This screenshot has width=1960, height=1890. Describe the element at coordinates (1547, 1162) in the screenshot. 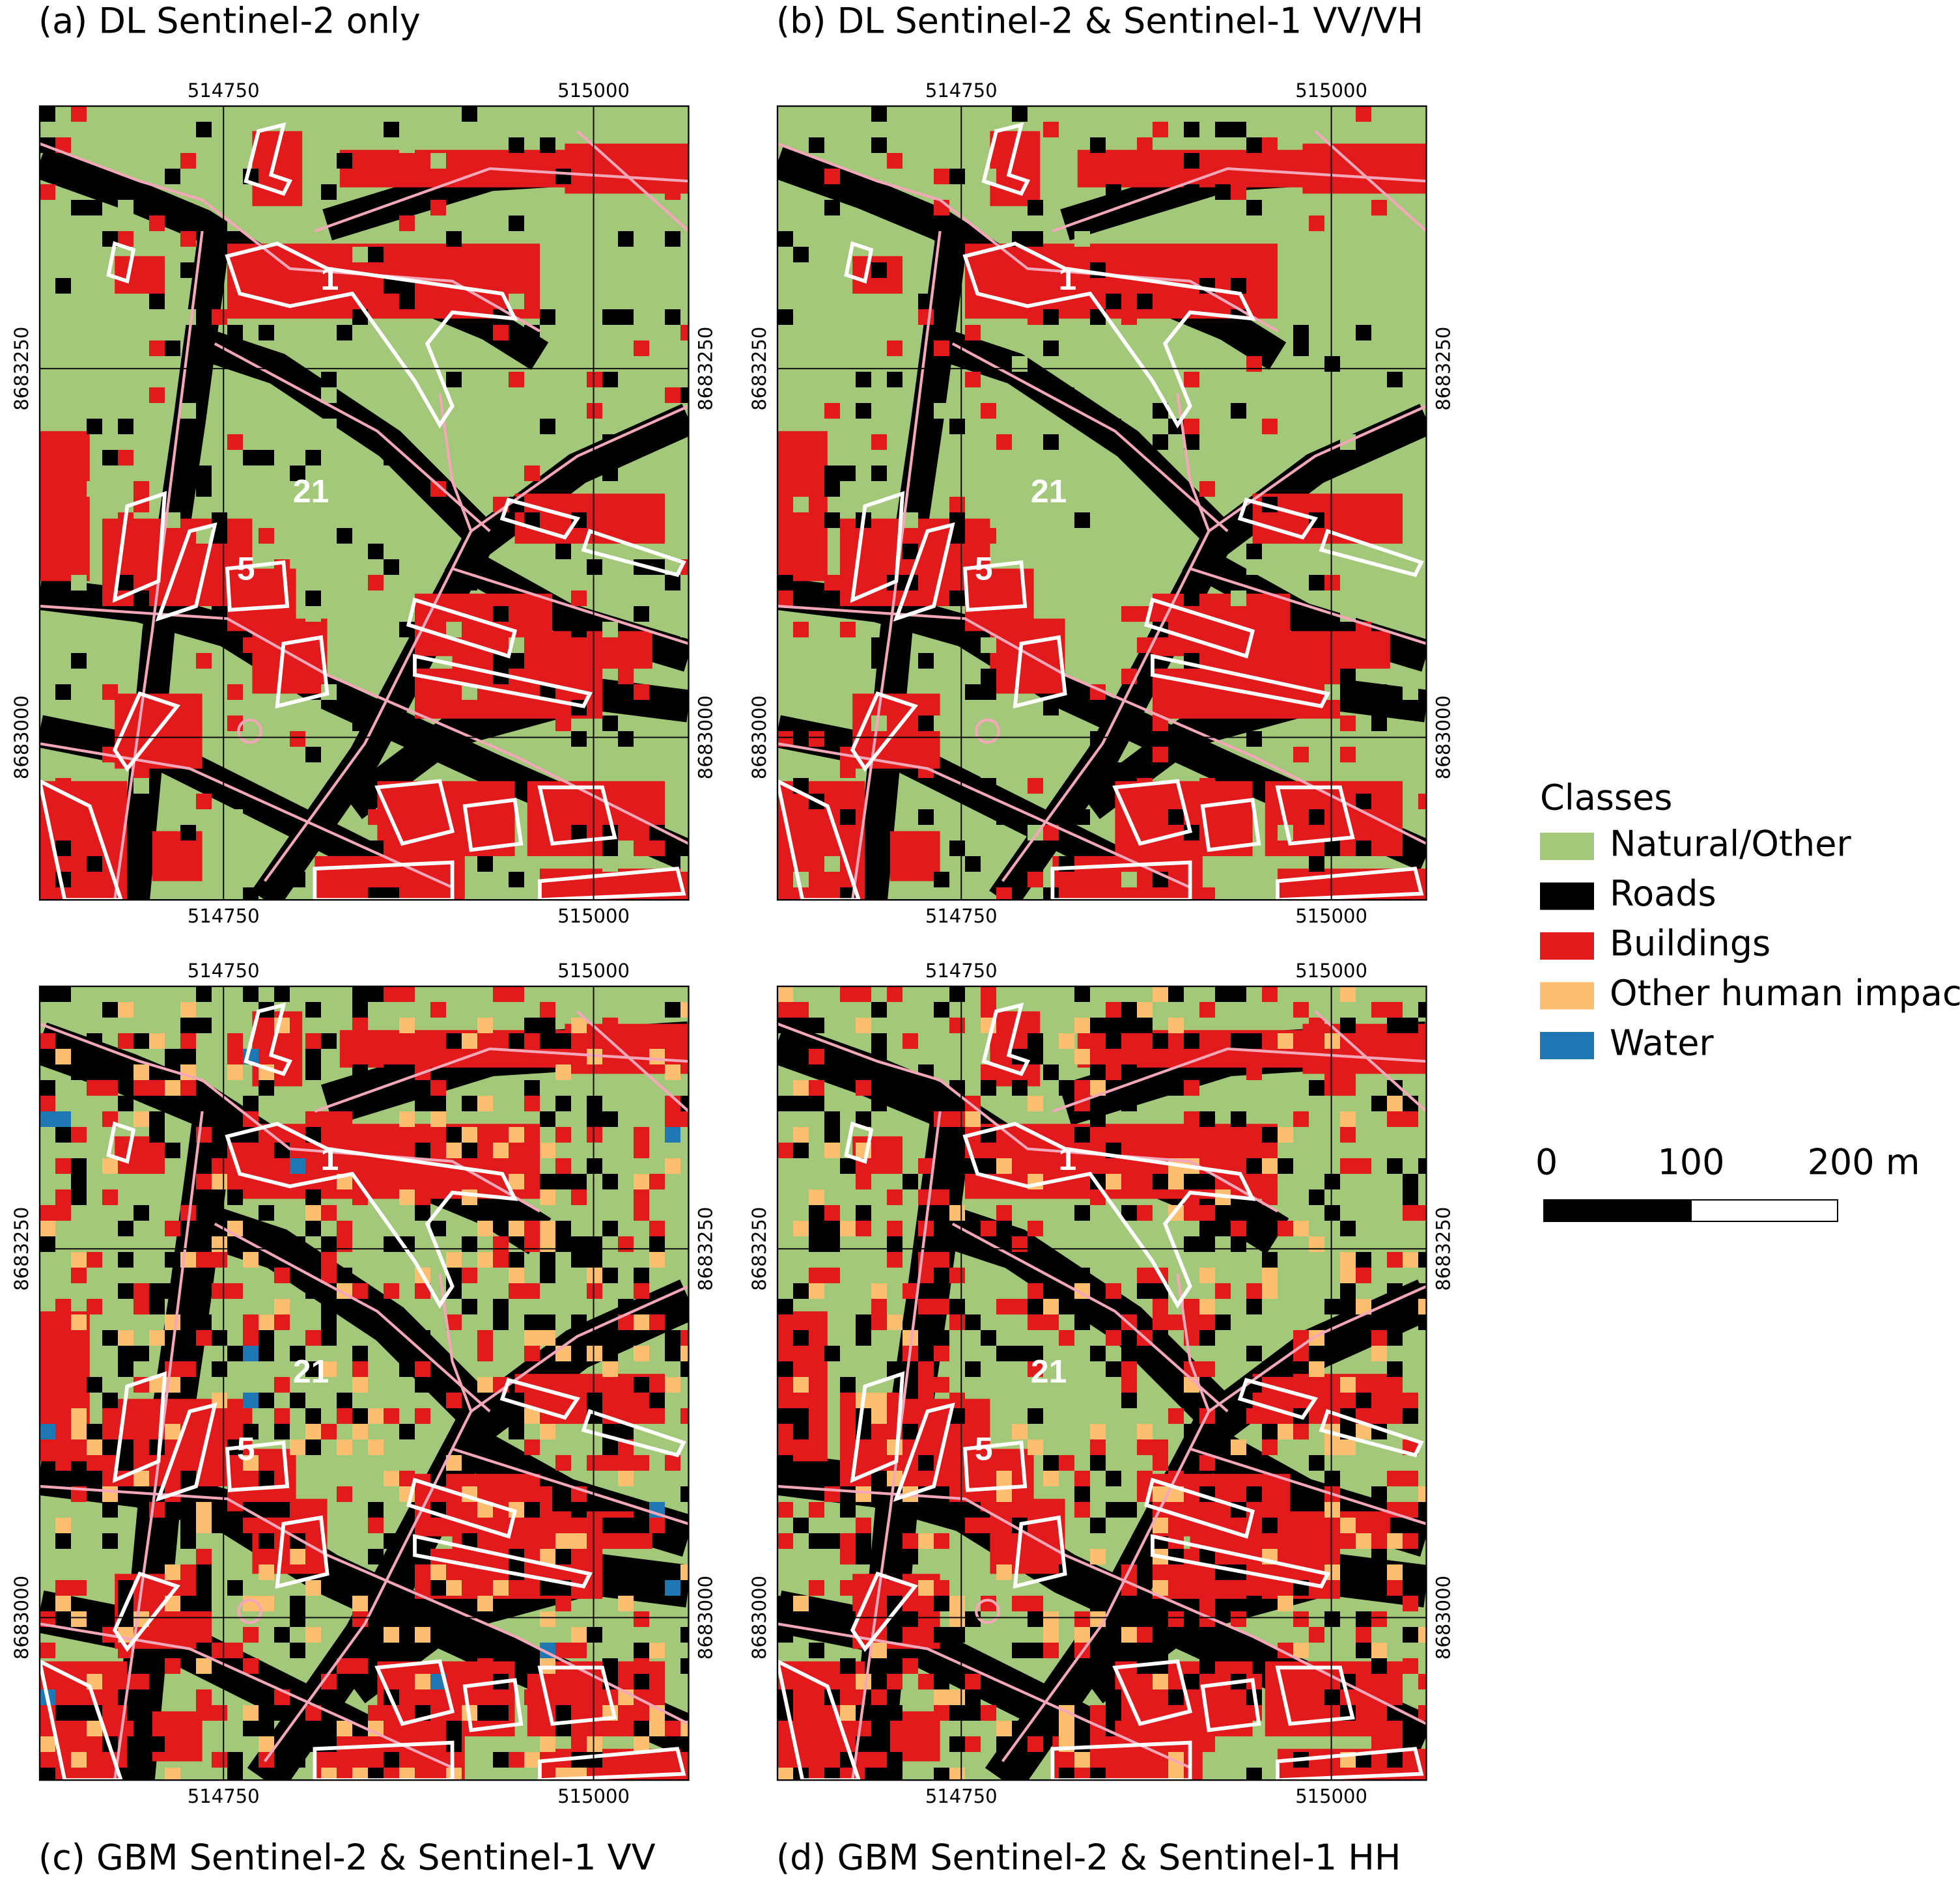

I see `scale-bar-label: 0` at that location.